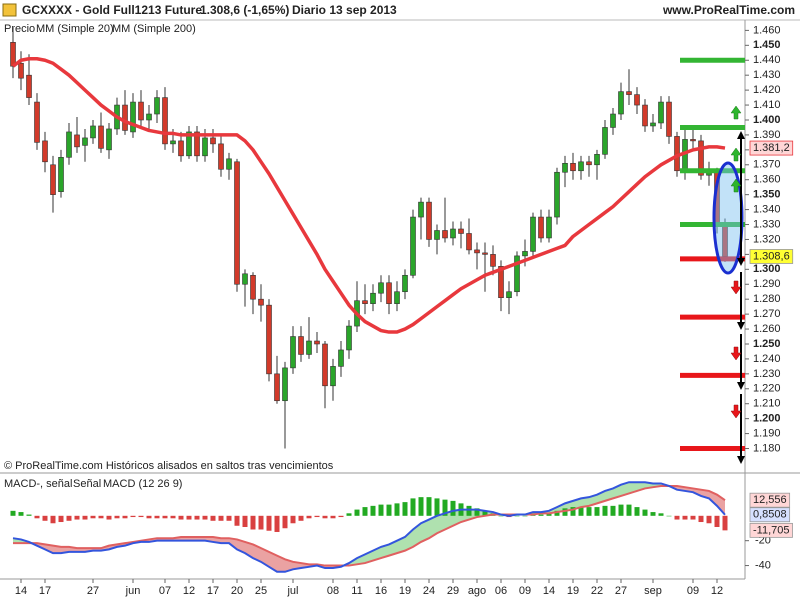 The width and height of the screenshot is (800, 600). I want to click on y-tick-label: -40, so click(763, 565).